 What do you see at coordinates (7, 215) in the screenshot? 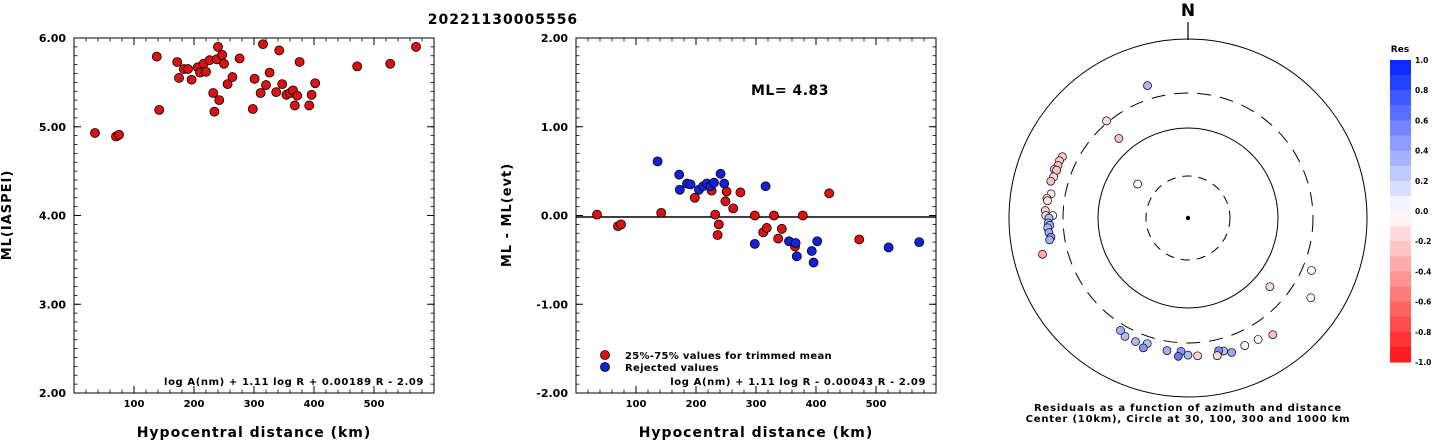
I see `y-axis-label: ML(IASPEI)` at bounding box center [7, 215].